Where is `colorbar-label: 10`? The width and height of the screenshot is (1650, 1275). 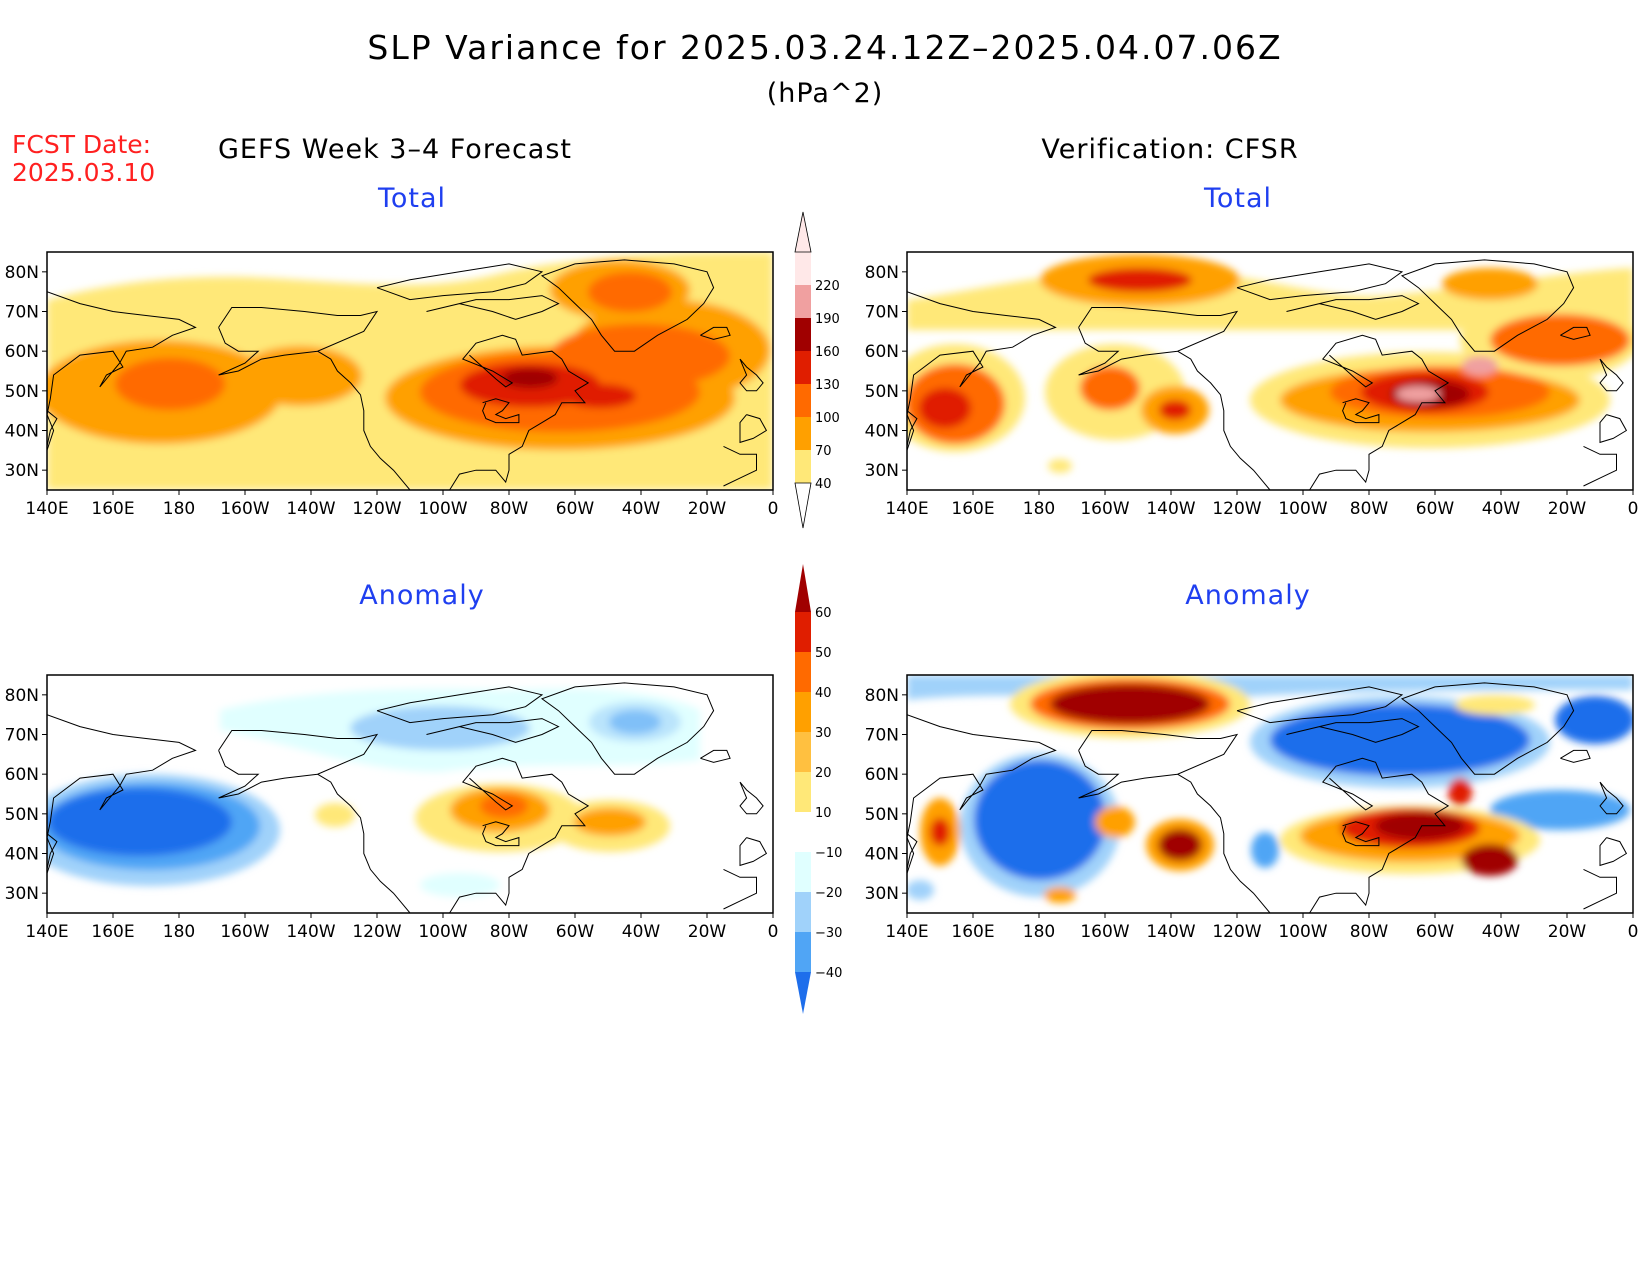
colorbar-label: 10 is located at coordinates (823, 813).